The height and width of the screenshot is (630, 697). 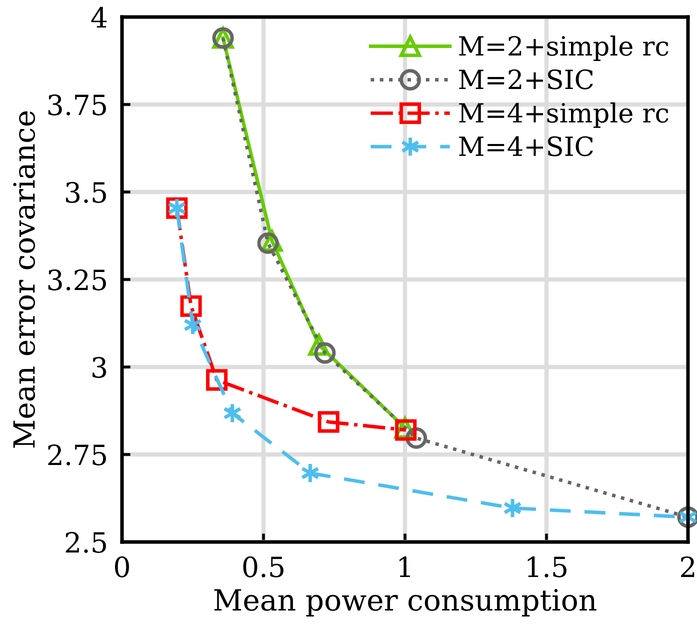 What do you see at coordinates (263, 567) in the screenshot?
I see `x-tick-label: 0.5` at bounding box center [263, 567].